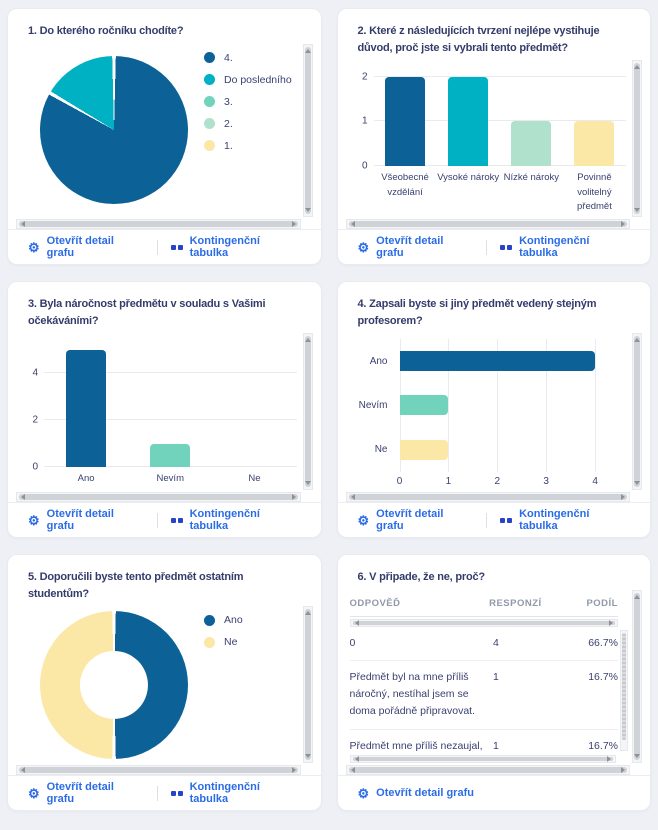 Image resolution: width=658 pixels, height=830 pixels. Describe the element at coordinates (86, 408) in the screenshot. I see `bar-Ano` at that location.